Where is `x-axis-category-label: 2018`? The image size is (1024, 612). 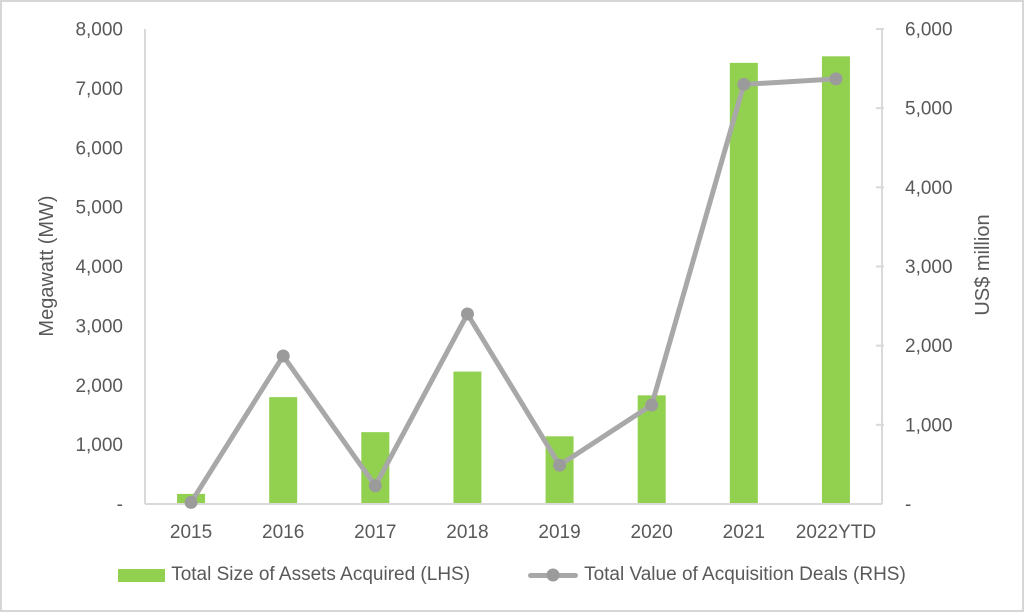 x-axis-category-label: 2018 is located at coordinates (467, 532).